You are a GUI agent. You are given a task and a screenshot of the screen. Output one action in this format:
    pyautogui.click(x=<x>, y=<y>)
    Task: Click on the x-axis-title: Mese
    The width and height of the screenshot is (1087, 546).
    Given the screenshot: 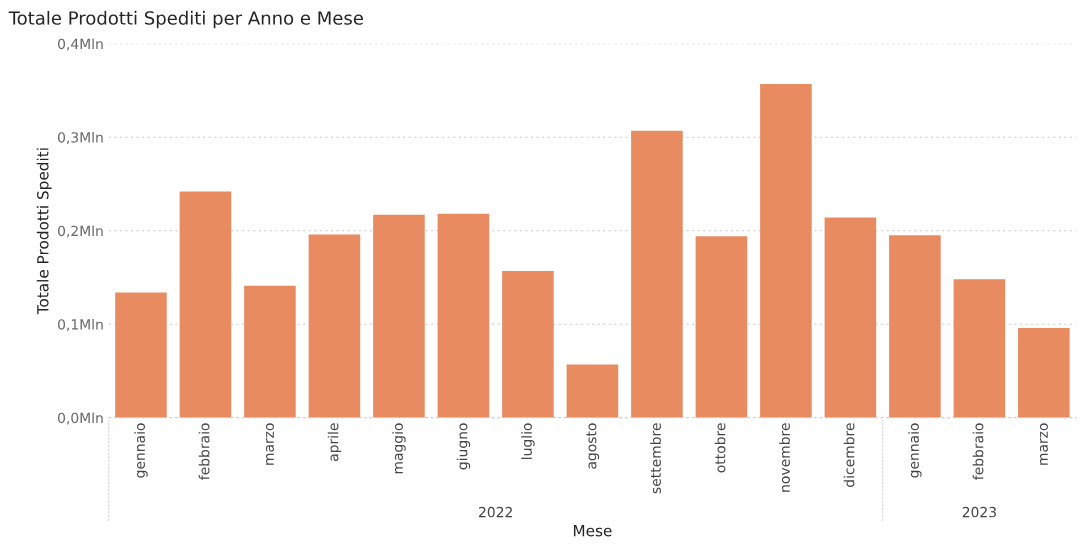 What is the action you would take?
    pyautogui.click(x=592, y=531)
    